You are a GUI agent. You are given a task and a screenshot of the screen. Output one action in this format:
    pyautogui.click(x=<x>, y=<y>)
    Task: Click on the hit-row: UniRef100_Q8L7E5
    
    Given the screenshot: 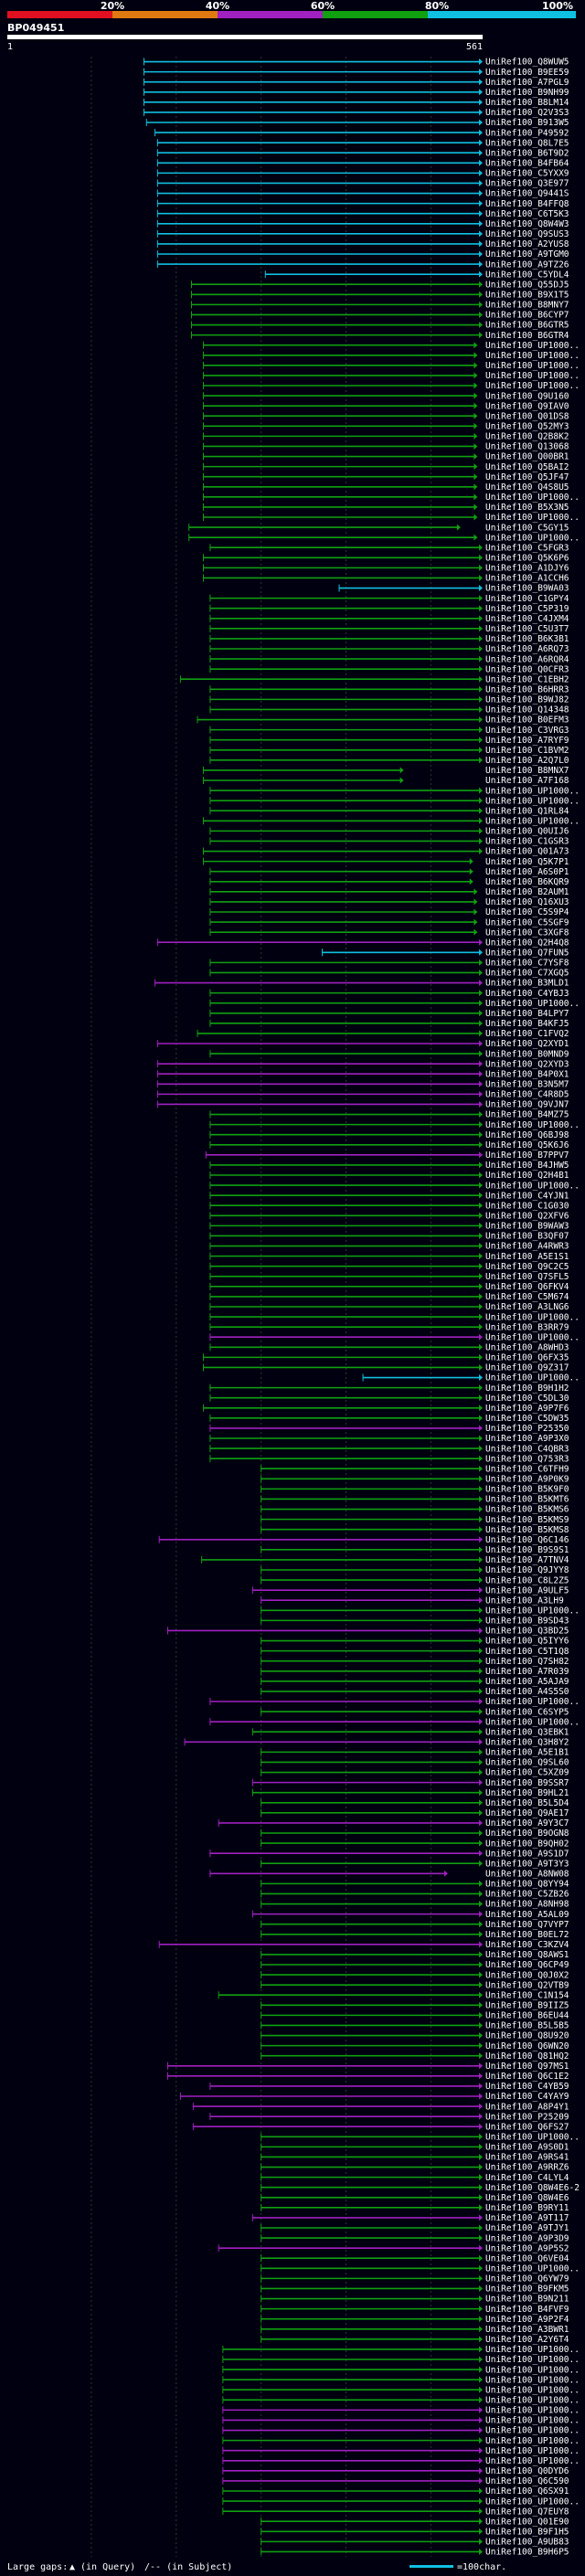 What is the action you would take?
    pyautogui.click(x=362, y=143)
    